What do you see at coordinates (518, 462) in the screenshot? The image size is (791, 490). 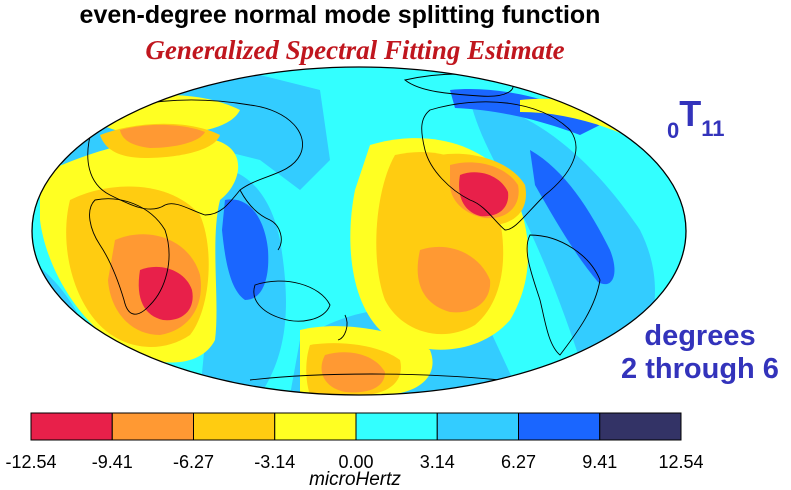 I see `colorbar-tick-6: 6.27` at bounding box center [518, 462].